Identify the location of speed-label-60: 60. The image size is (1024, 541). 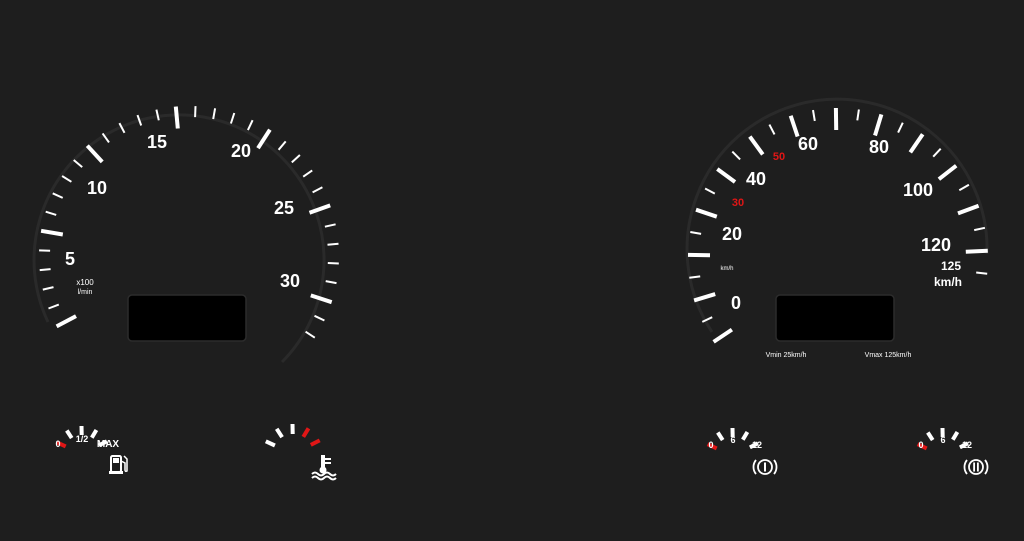
(808, 144).